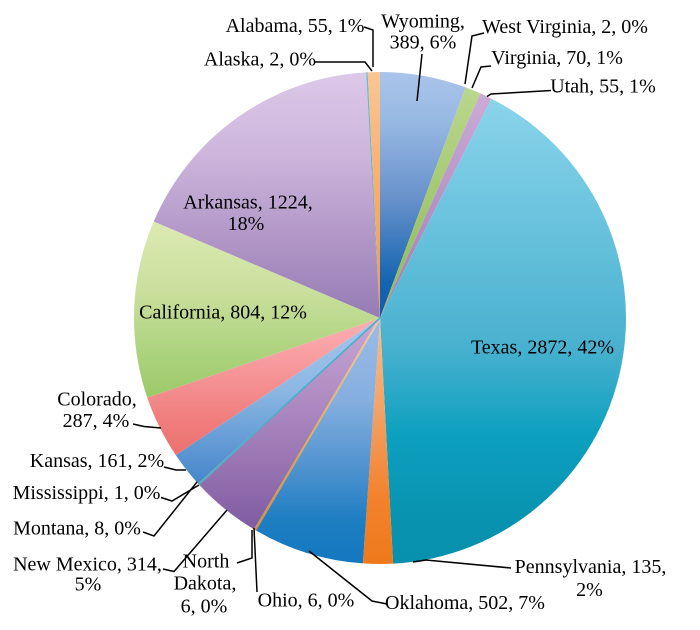 The image size is (700, 630). Describe the element at coordinates (96, 421) in the screenshot. I see `svg-text: 287, 4%` at that location.